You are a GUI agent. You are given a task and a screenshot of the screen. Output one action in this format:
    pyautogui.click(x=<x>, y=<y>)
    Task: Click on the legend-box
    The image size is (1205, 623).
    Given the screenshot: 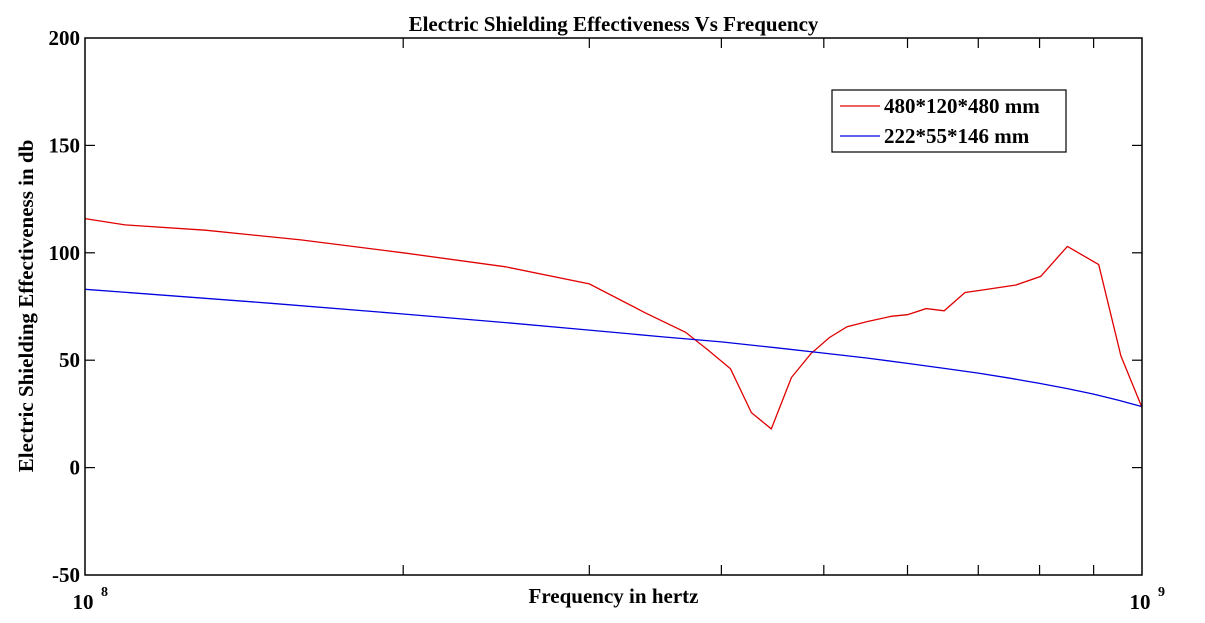 What is the action you would take?
    pyautogui.click(x=949, y=121)
    